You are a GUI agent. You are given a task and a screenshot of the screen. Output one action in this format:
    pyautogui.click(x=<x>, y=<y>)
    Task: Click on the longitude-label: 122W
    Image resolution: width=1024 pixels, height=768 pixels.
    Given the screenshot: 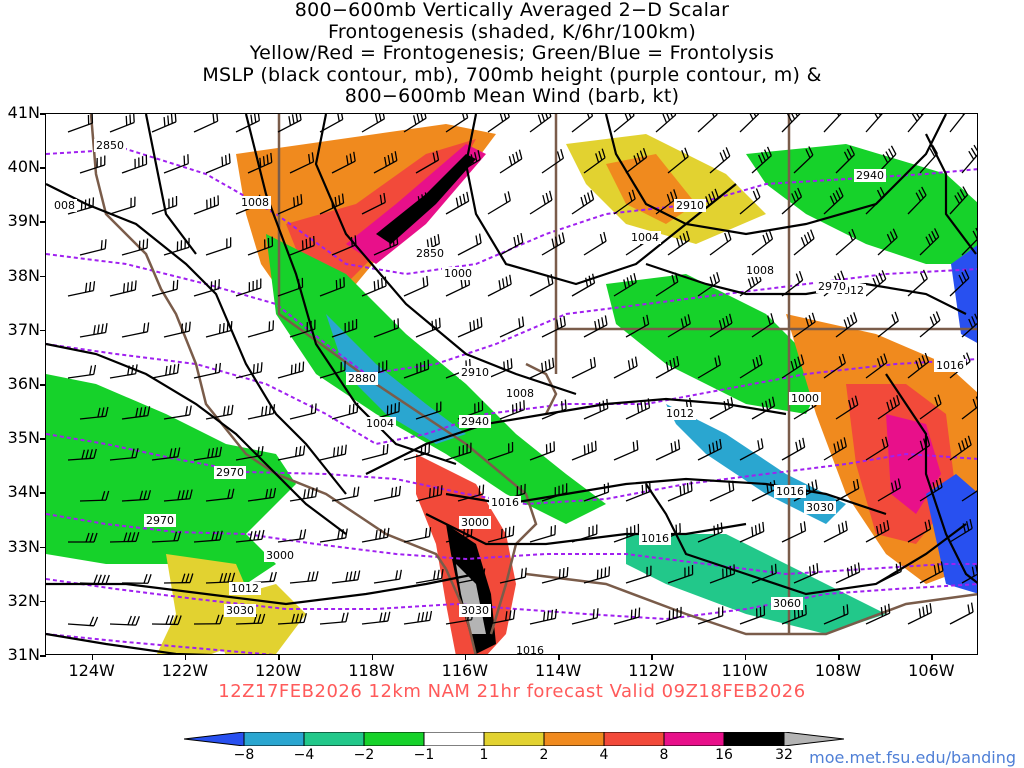 What is the action you would take?
    pyautogui.click(x=185, y=670)
    